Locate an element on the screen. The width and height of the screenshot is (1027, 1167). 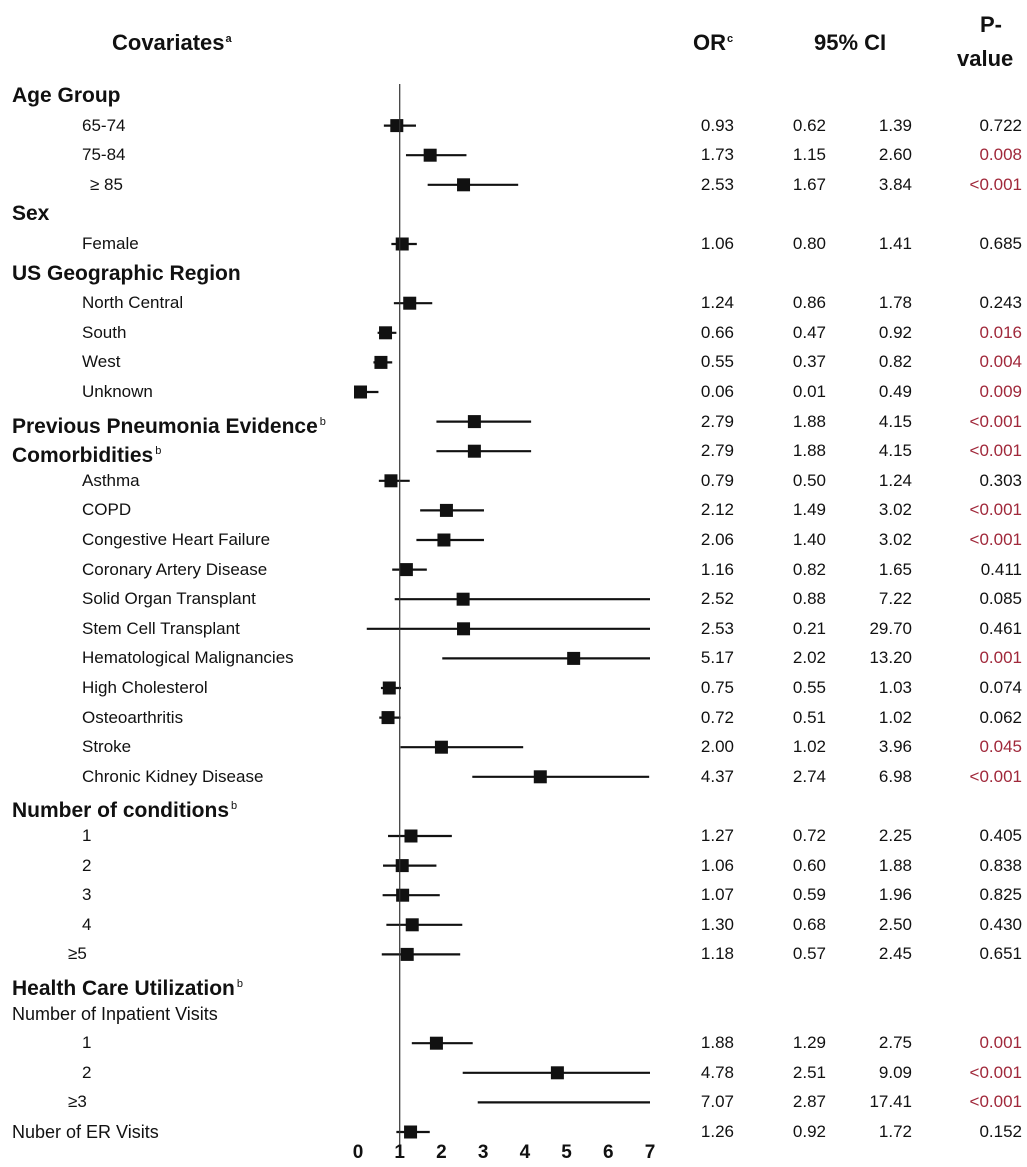
ci-upper-value: 2.45 is located at coordinates (895, 954).